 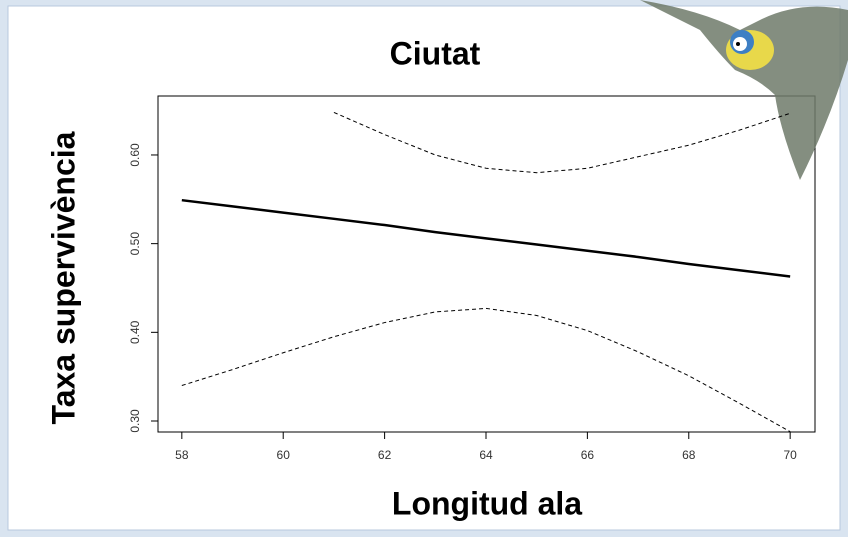 I want to click on chart-title: Ciutat, so click(x=435, y=53).